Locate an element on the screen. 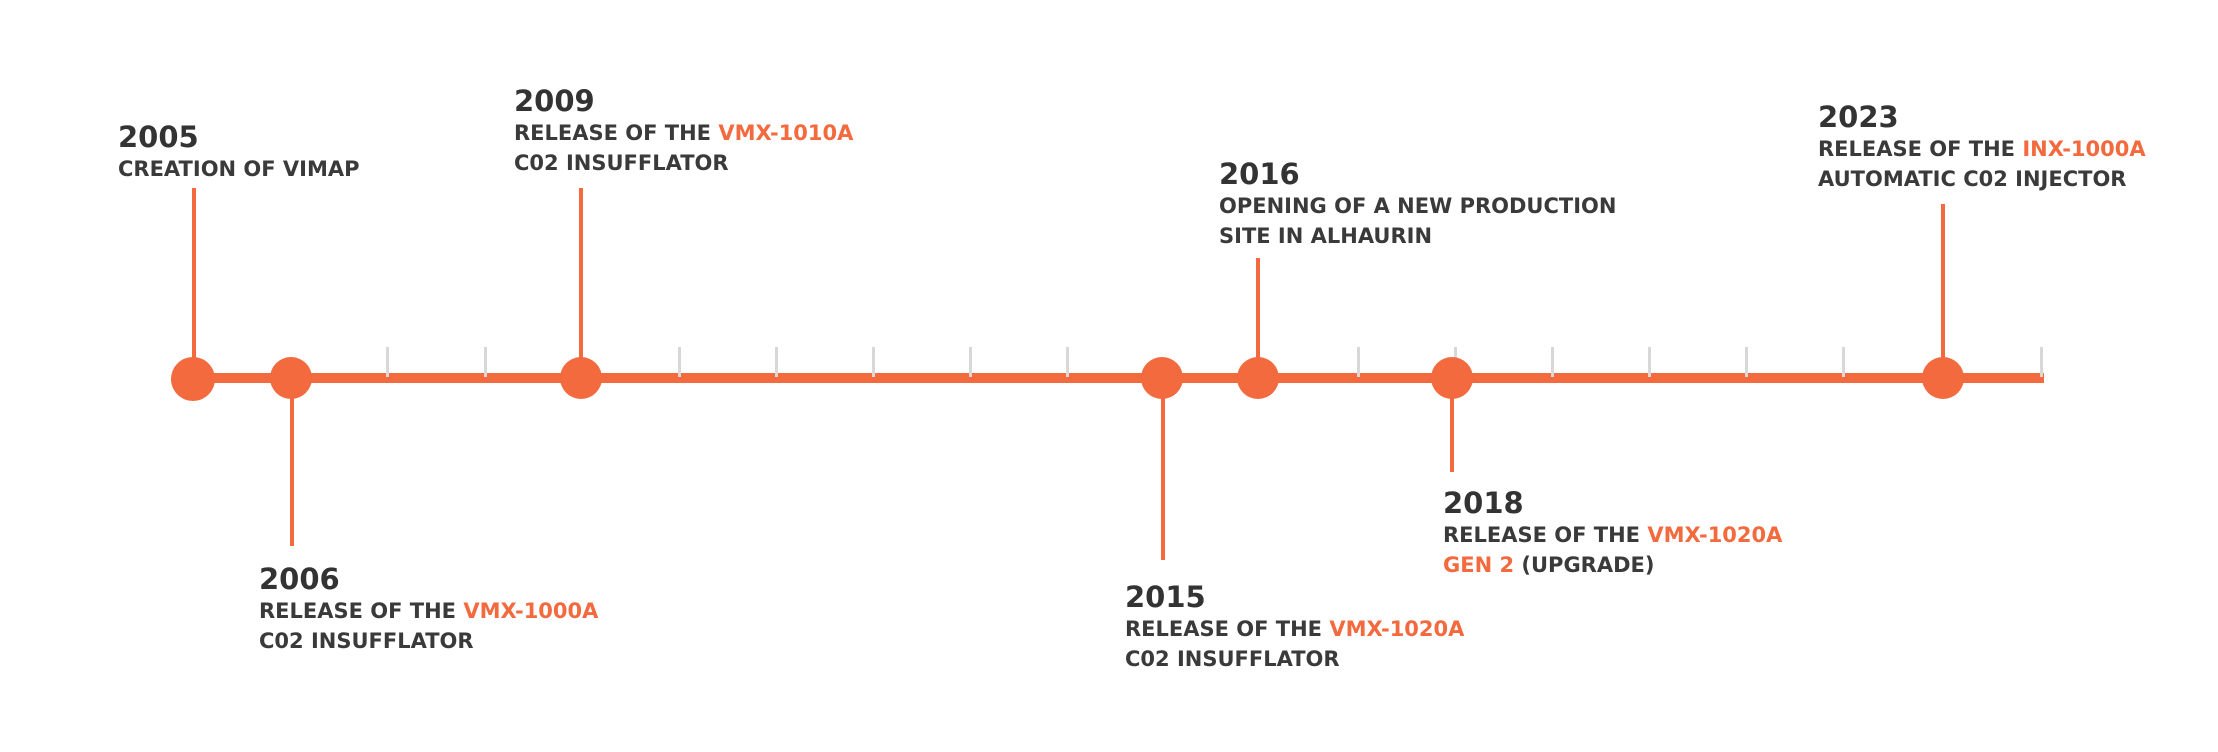 Image resolution: width=2218 pixels, height=752 pixels. event-year: 2009 is located at coordinates (554, 101).